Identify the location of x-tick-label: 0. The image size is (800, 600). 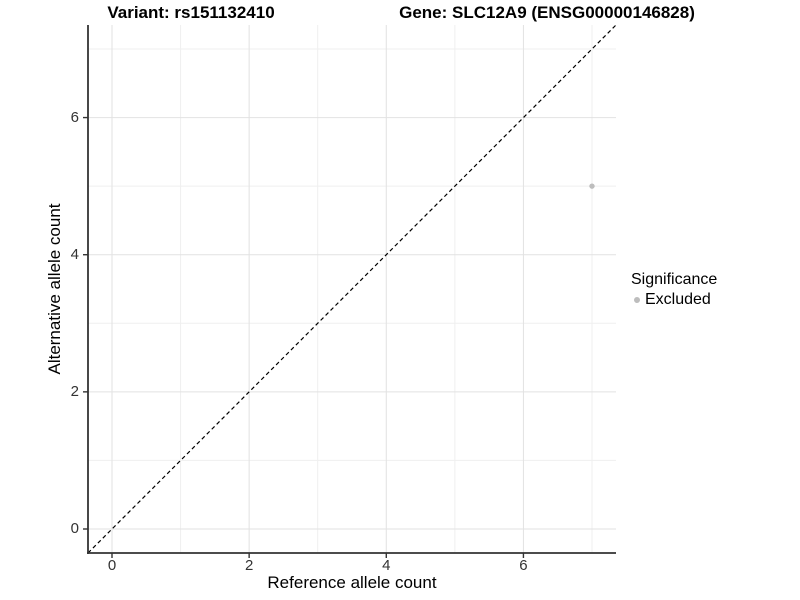
(112, 565).